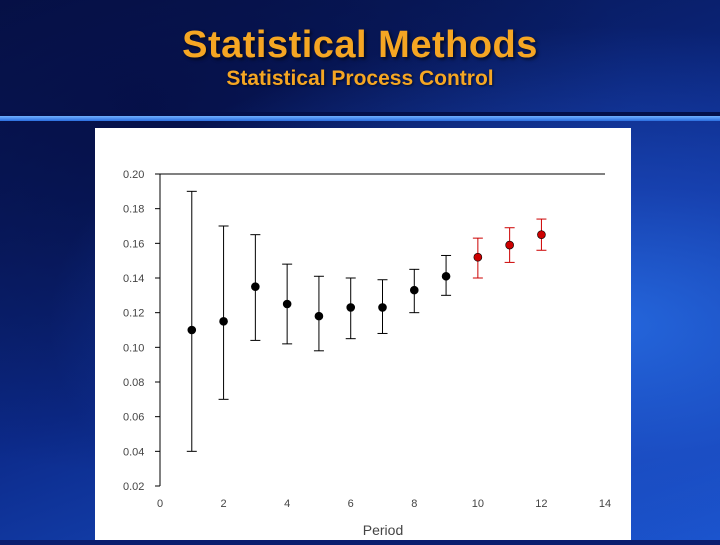 The image size is (720, 545). What do you see at coordinates (224, 504) in the screenshot?
I see `x-tick-label: 2` at bounding box center [224, 504].